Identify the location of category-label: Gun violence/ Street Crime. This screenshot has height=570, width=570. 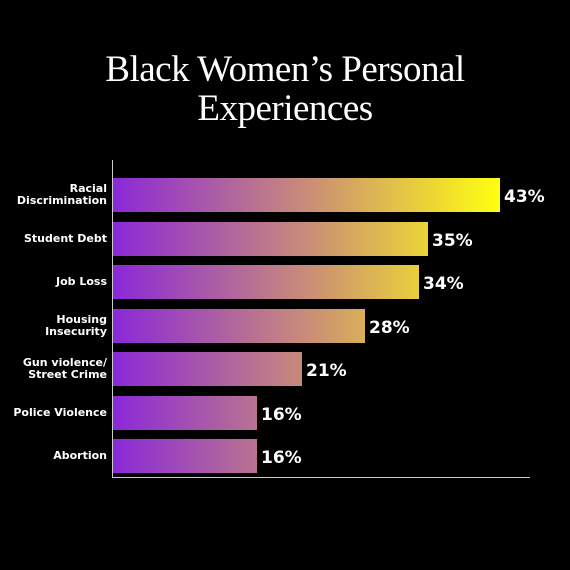
(64, 368).